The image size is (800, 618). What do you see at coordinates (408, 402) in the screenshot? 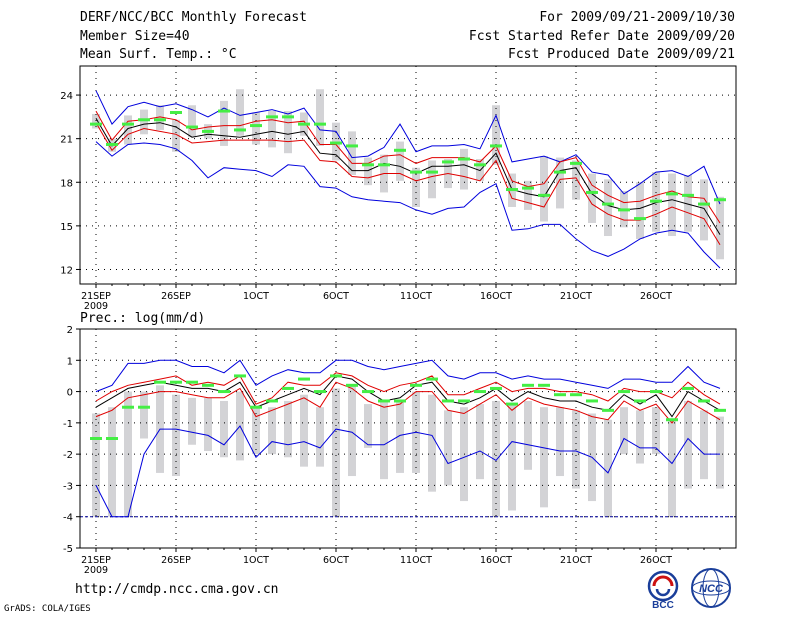
I see `prec-lower-line` at bounding box center [408, 402].